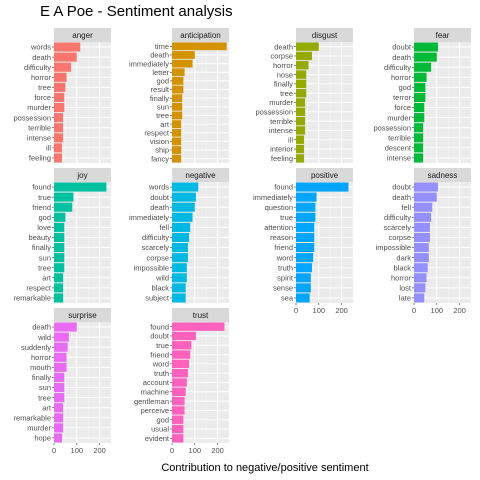 Image resolution: width=480 pixels, height=480 pixels. I want to click on facet-strip-label: fear, so click(443, 35).